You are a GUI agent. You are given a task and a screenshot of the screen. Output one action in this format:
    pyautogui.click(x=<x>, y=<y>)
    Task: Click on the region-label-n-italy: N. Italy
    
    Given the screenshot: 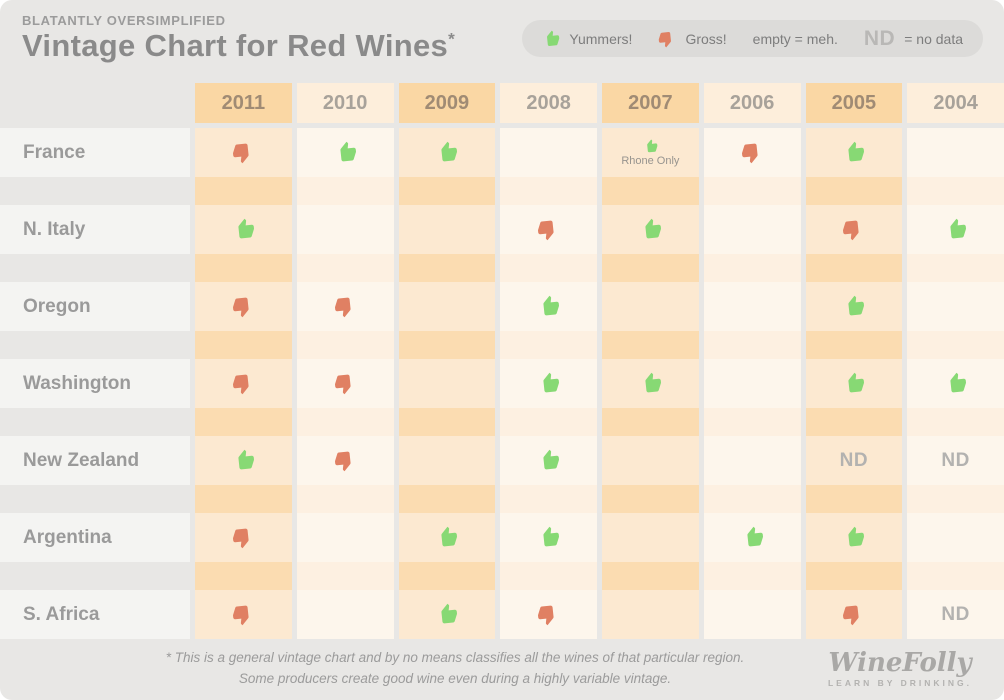 What is the action you would take?
    pyautogui.click(x=95, y=229)
    